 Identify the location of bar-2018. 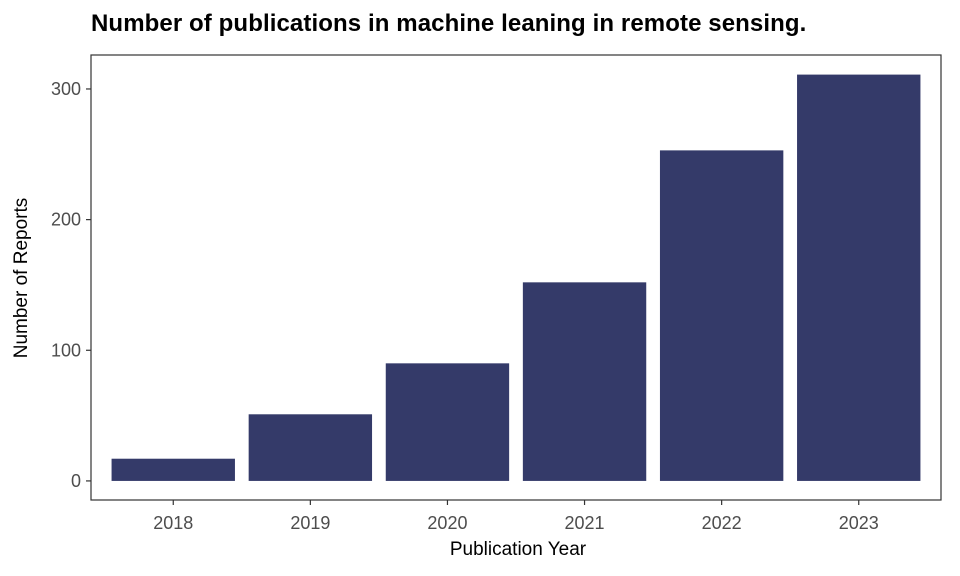
(173, 469).